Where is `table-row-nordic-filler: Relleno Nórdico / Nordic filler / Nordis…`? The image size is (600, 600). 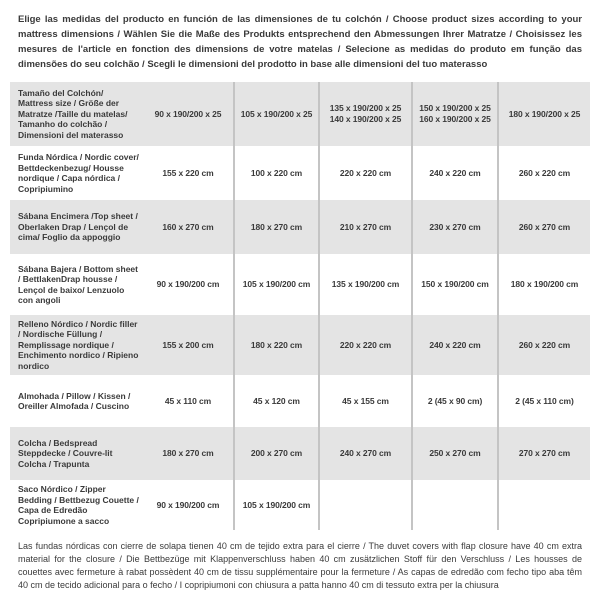
table-row-nordic-filler: Relleno Nórdico / Nordic filler / Nordis… is located at coordinates (300, 345).